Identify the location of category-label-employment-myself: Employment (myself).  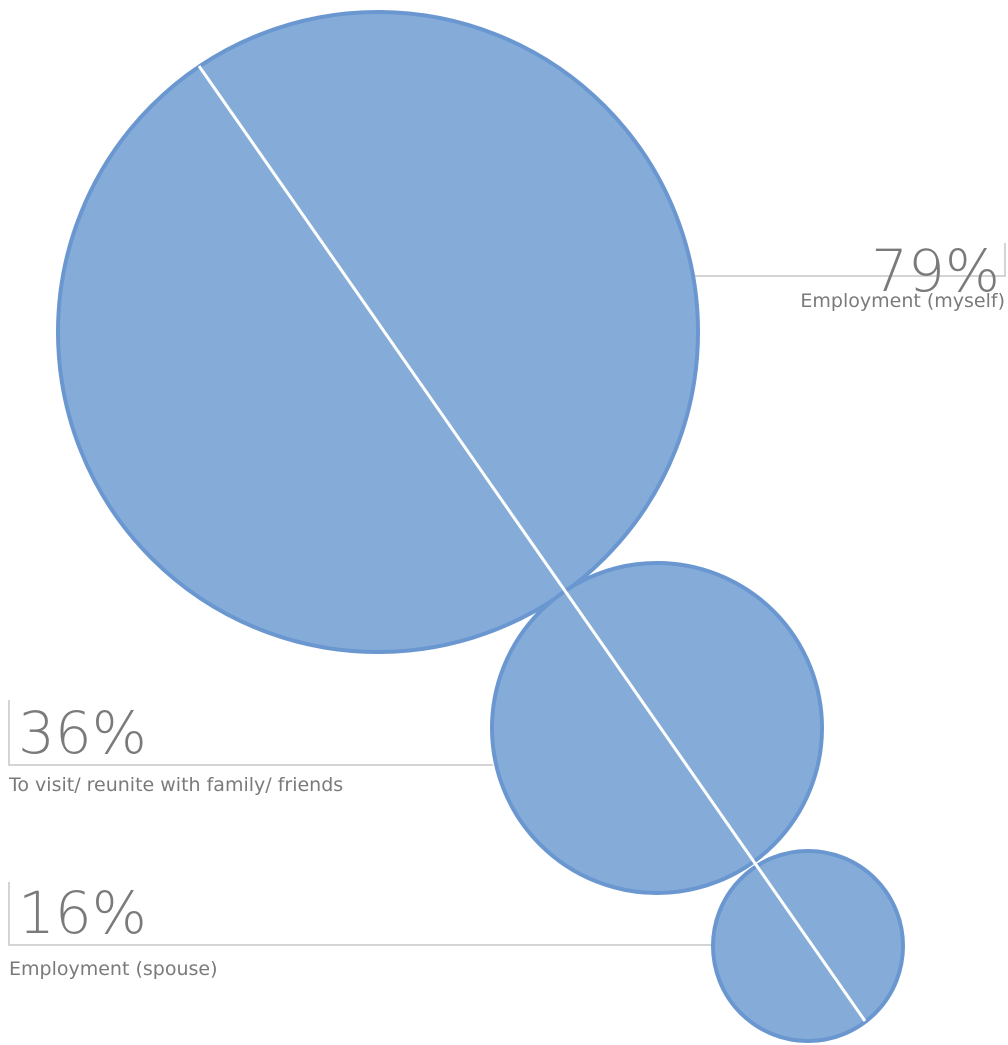
(902, 301).